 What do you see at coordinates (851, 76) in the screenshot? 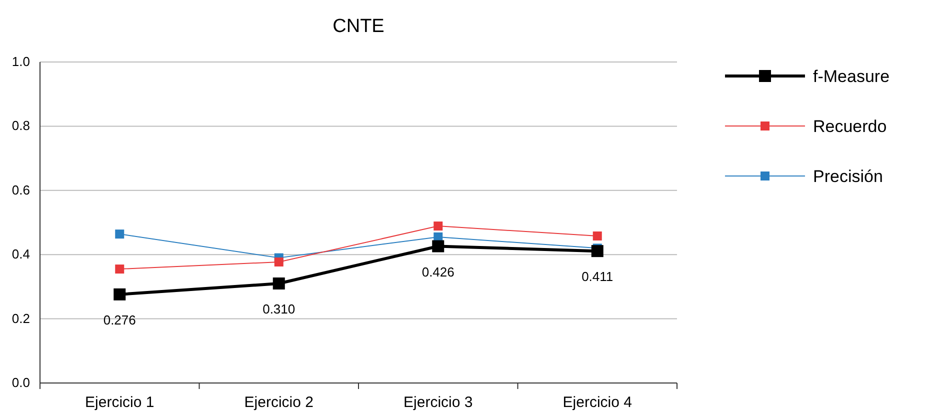
I see `legend-label: f-Measure` at bounding box center [851, 76].